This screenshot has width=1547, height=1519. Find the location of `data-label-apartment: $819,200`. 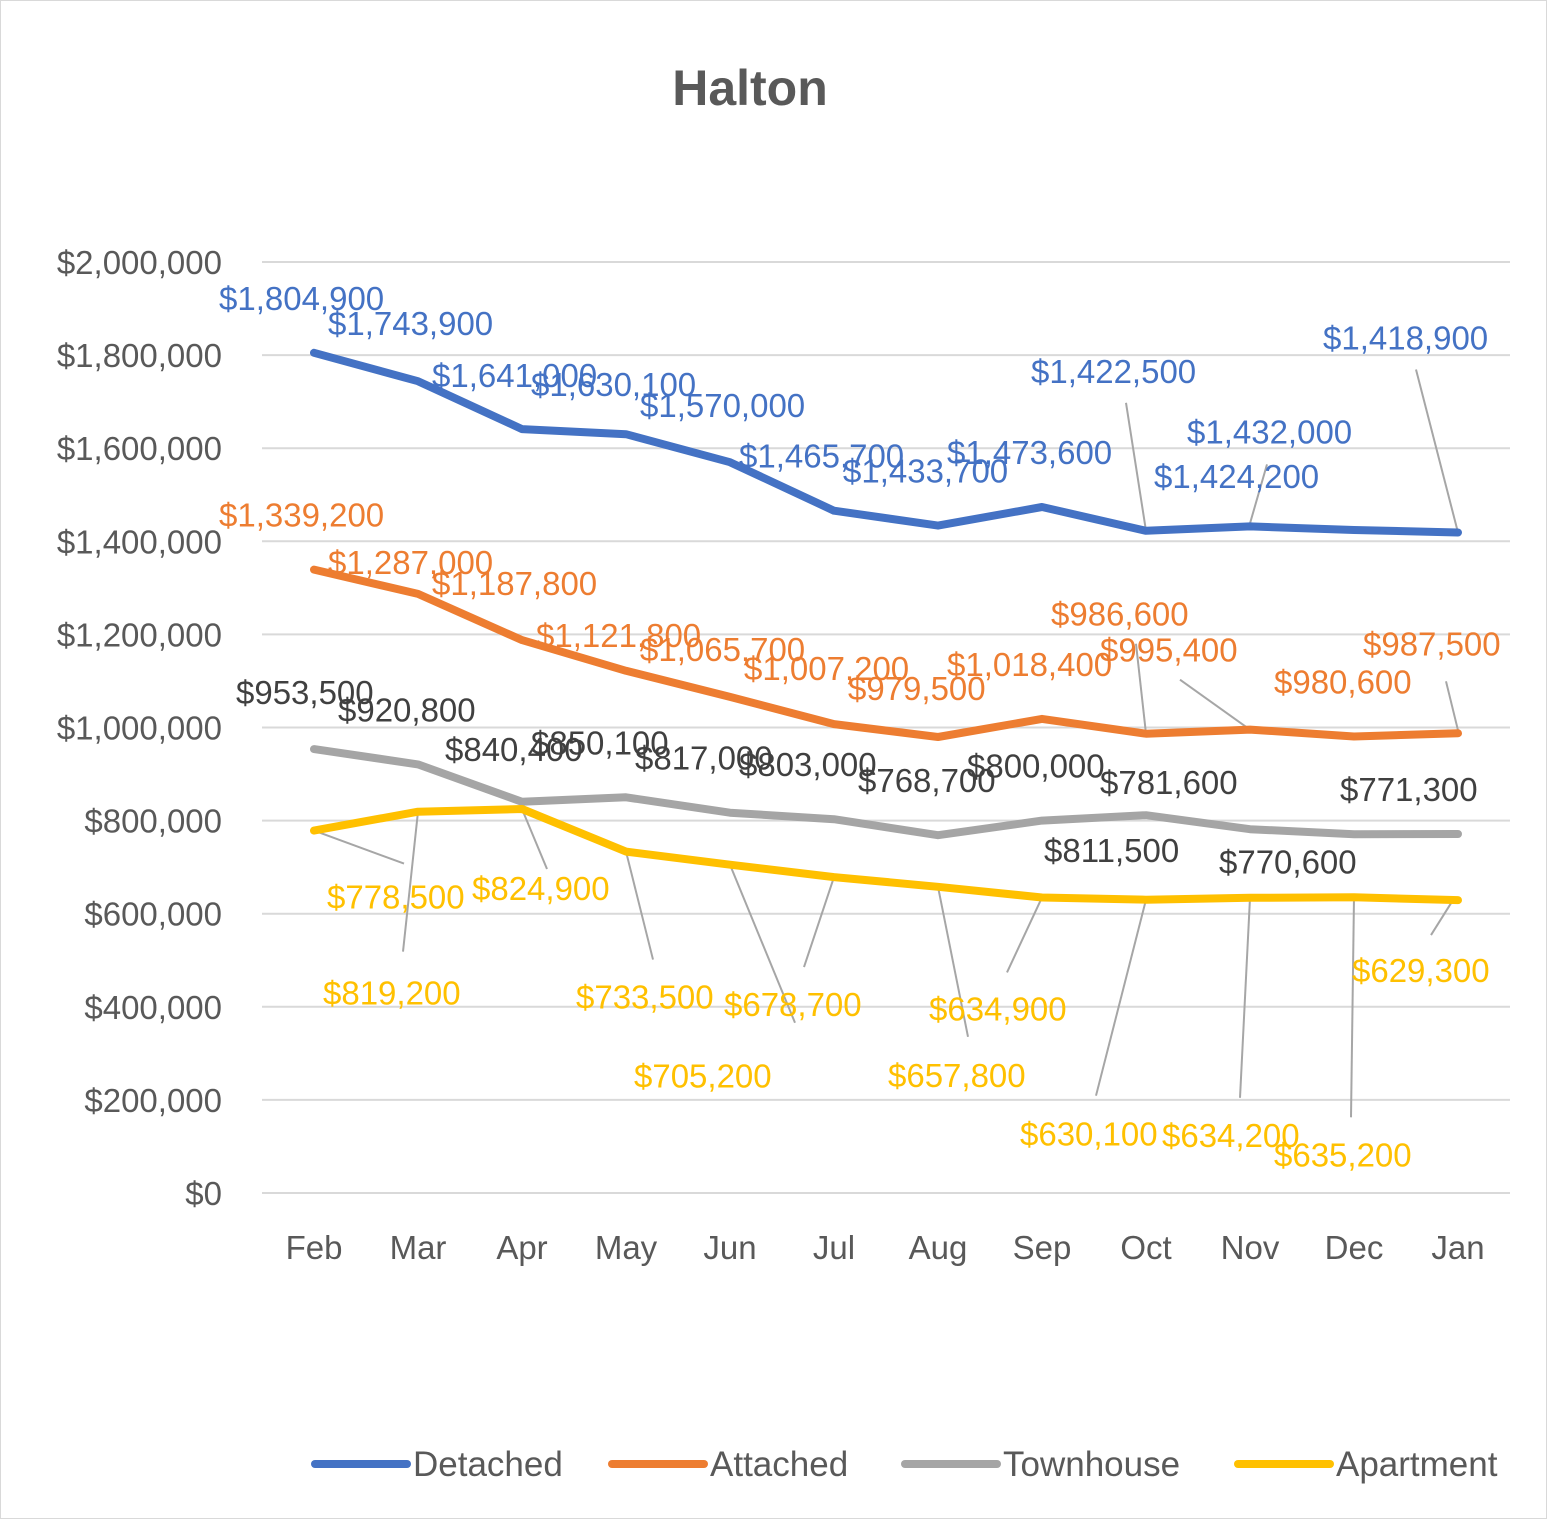

data-label-apartment: $819,200 is located at coordinates (392, 993).